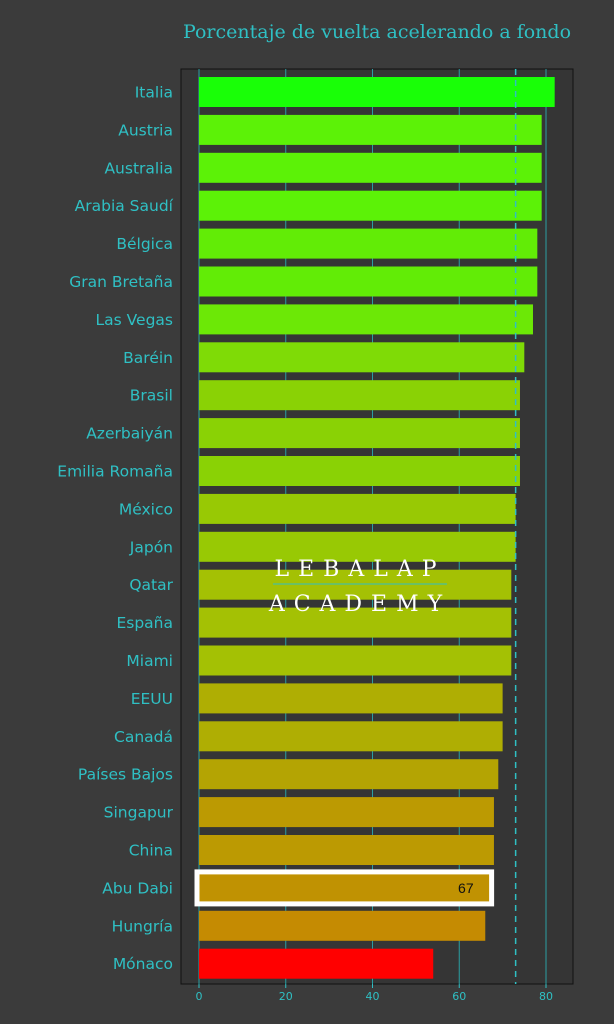  Describe the element at coordinates (370, 129) in the screenshot. I see `bar-austria` at that location.